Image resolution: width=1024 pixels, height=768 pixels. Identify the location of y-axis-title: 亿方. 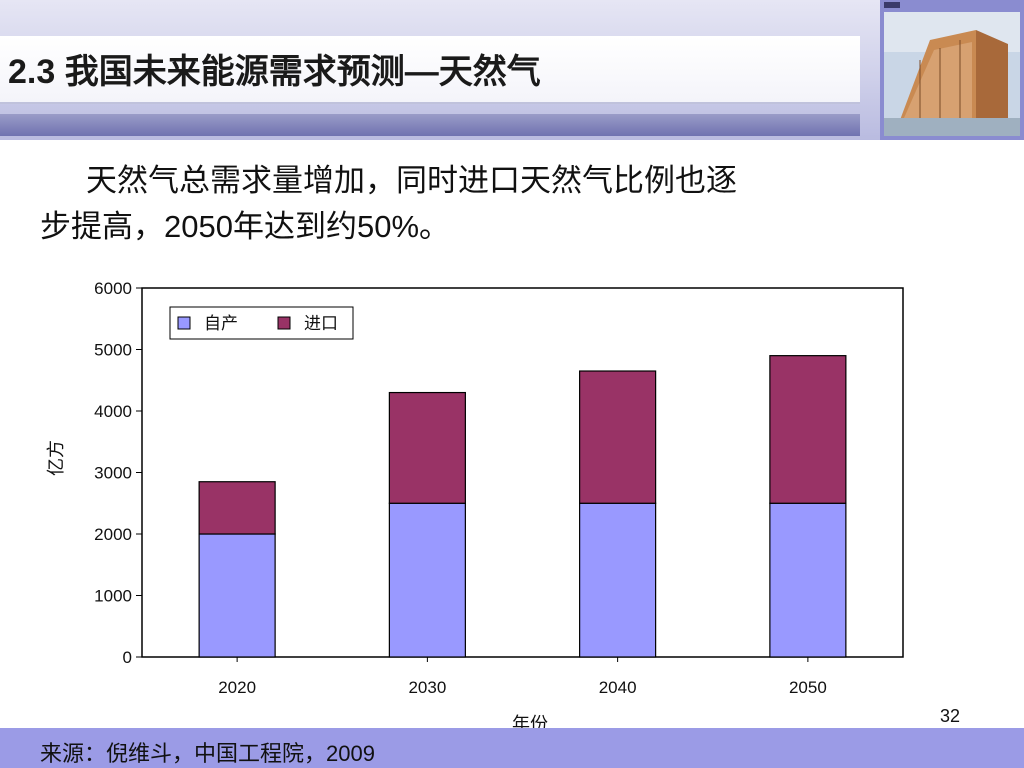
(56, 458).